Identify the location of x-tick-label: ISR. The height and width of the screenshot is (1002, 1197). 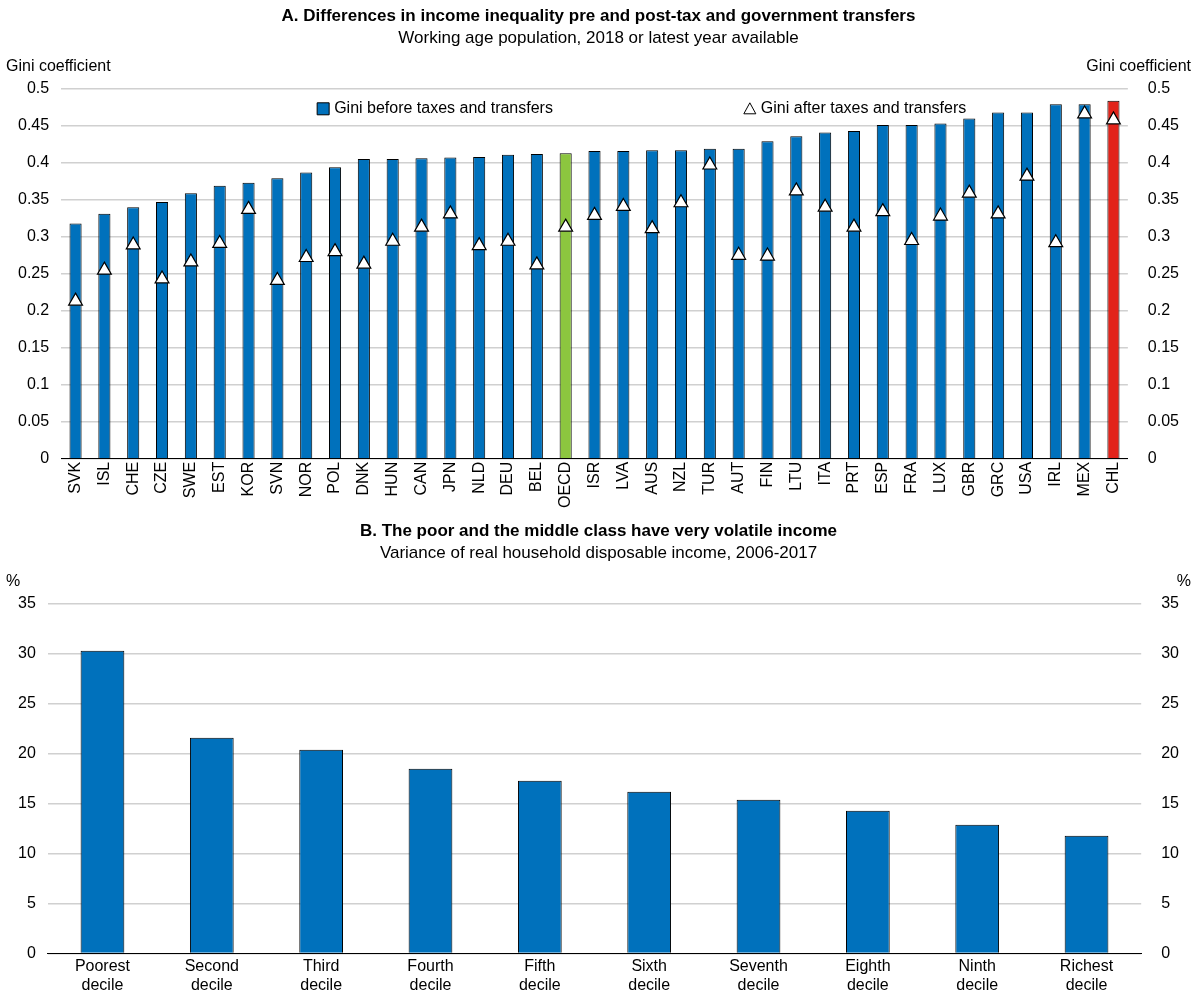
(593, 475).